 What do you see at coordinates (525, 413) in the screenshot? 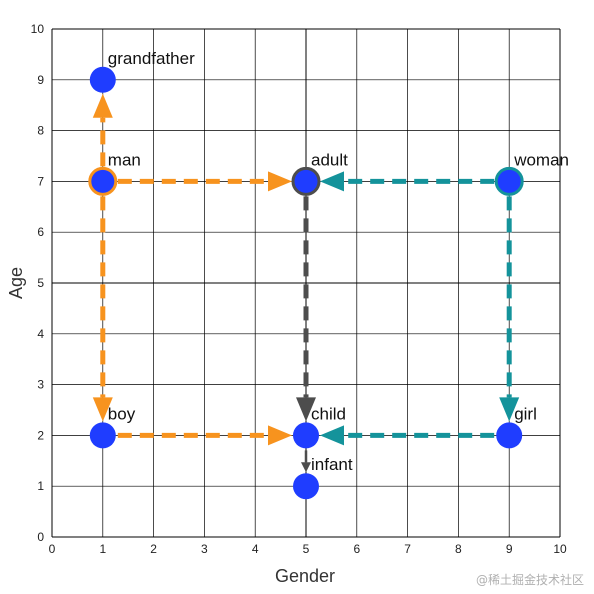
I see `point-label-girl: girl` at bounding box center [525, 413].